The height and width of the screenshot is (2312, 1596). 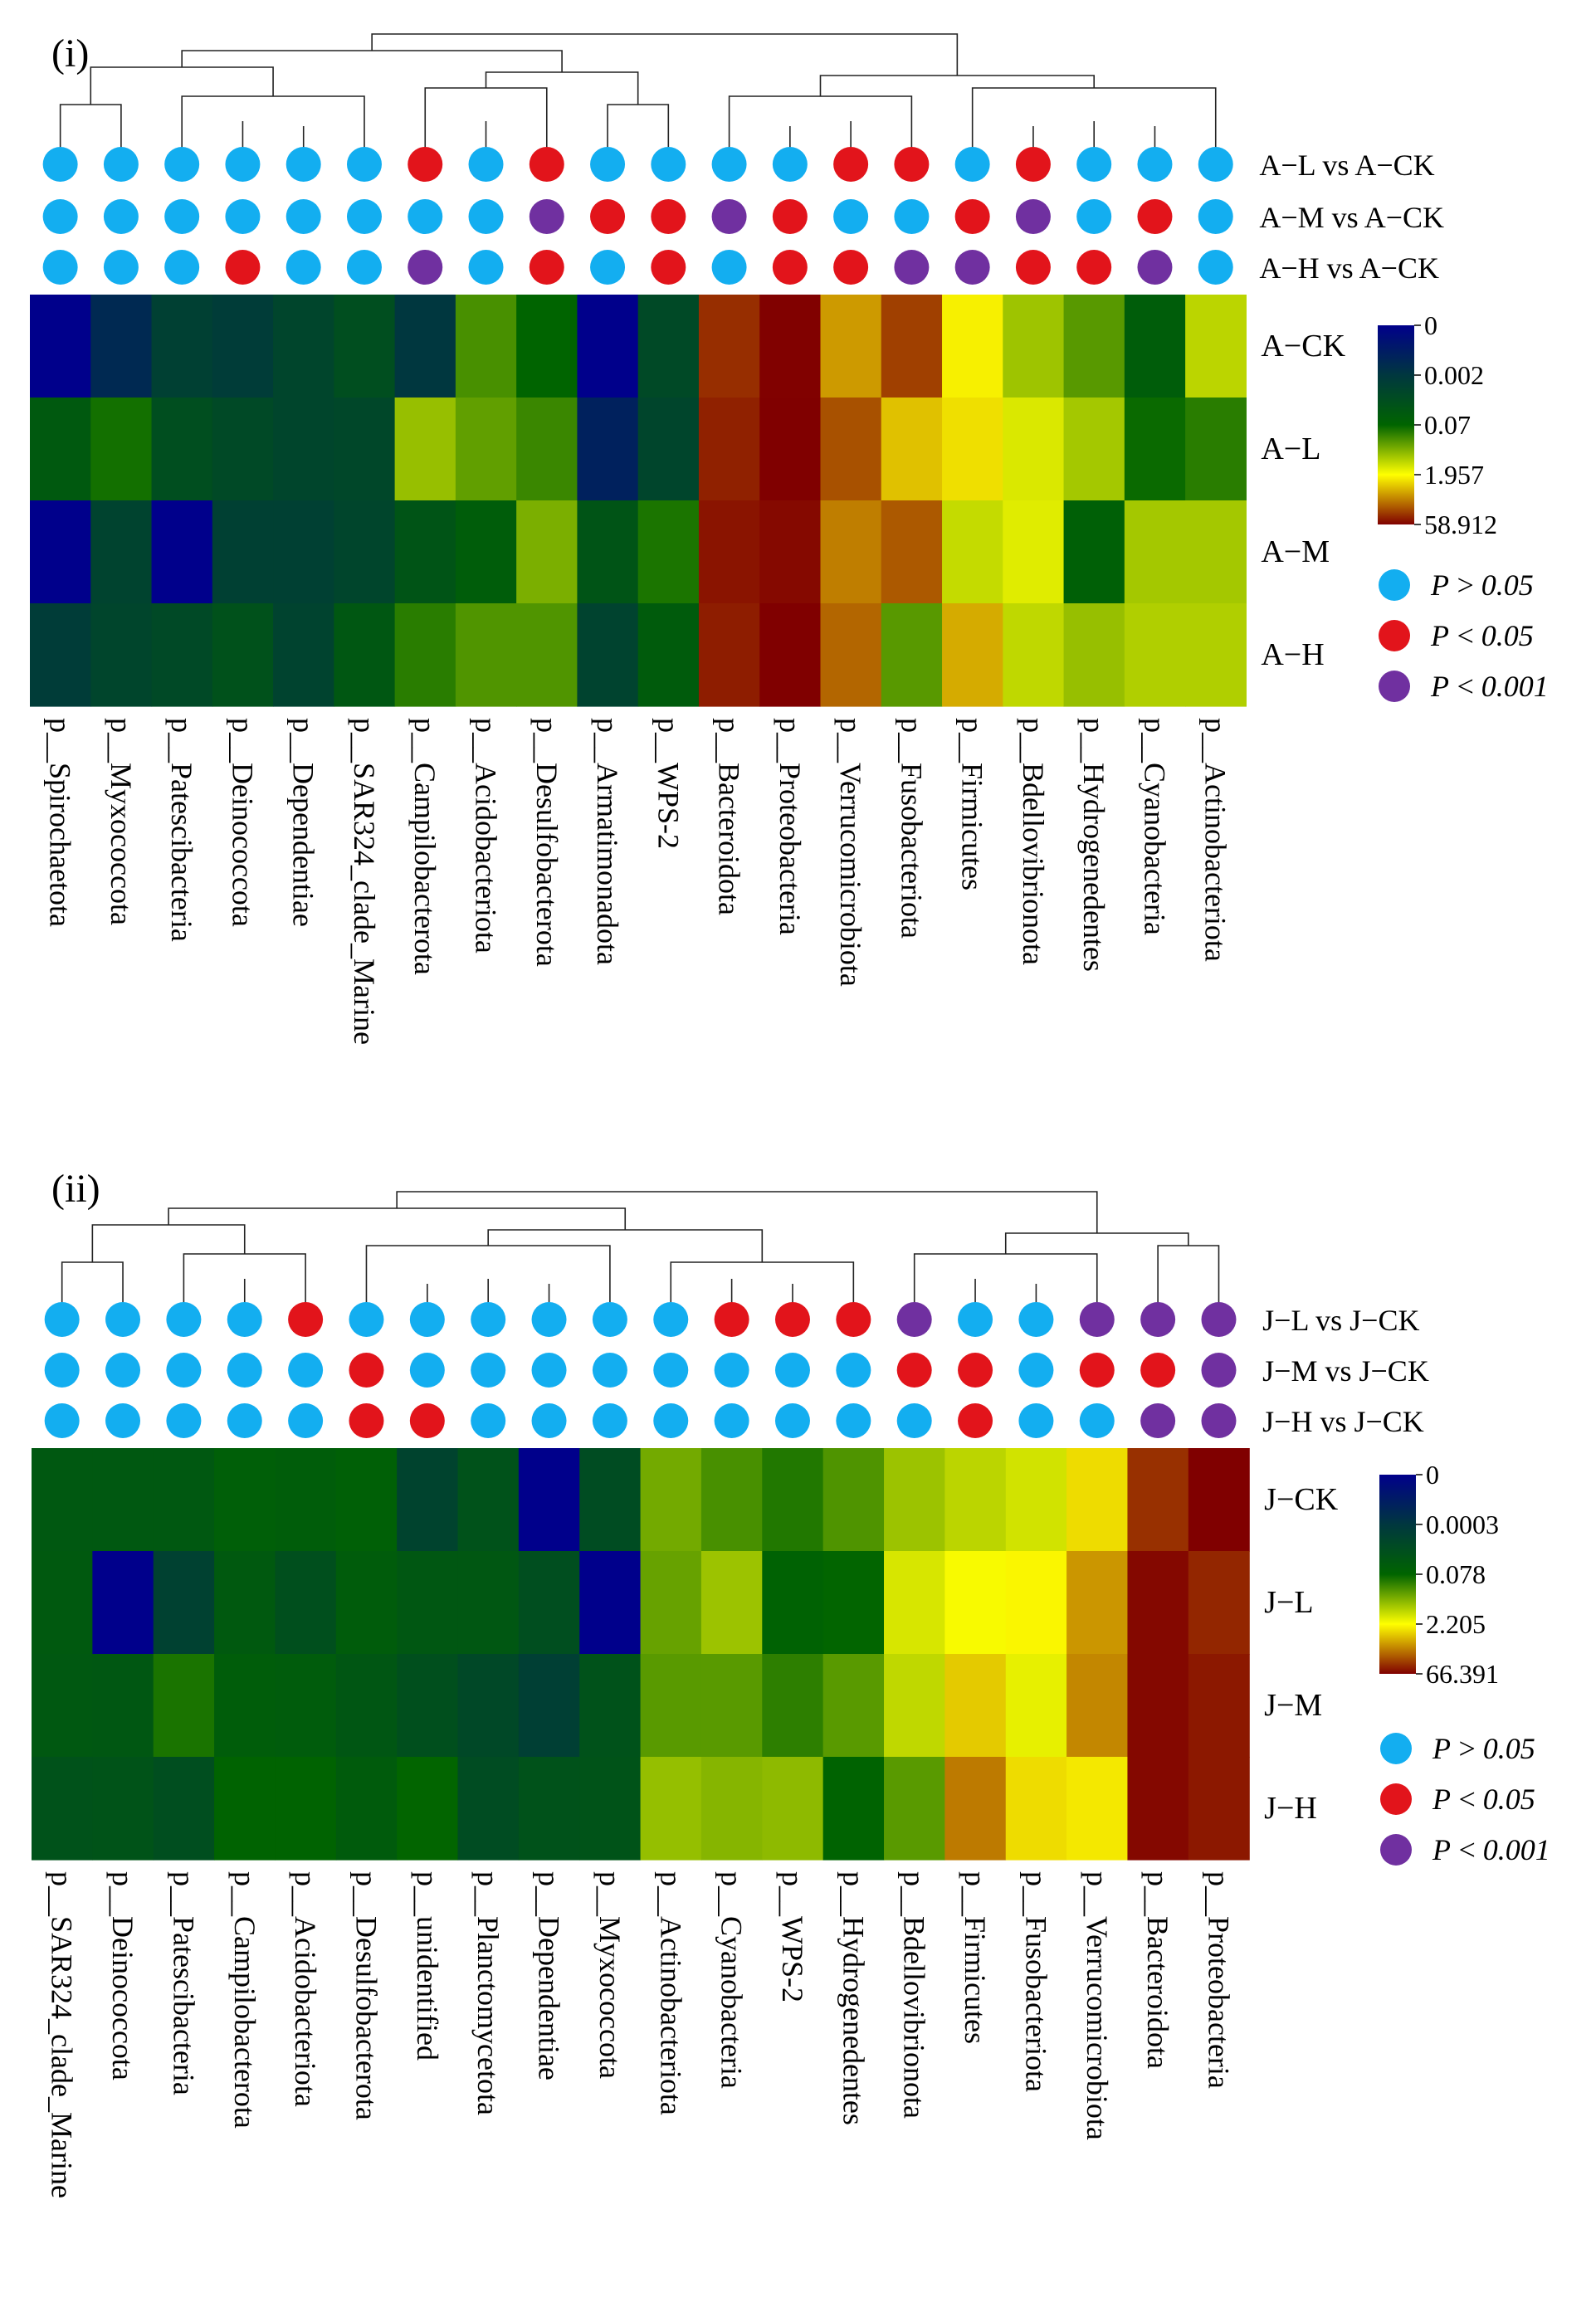 What do you see at coordinates (1301, 1499) in the screenshot?
I see `panel-2-row-label: J−CK` at bounding box center [1301, 1499].